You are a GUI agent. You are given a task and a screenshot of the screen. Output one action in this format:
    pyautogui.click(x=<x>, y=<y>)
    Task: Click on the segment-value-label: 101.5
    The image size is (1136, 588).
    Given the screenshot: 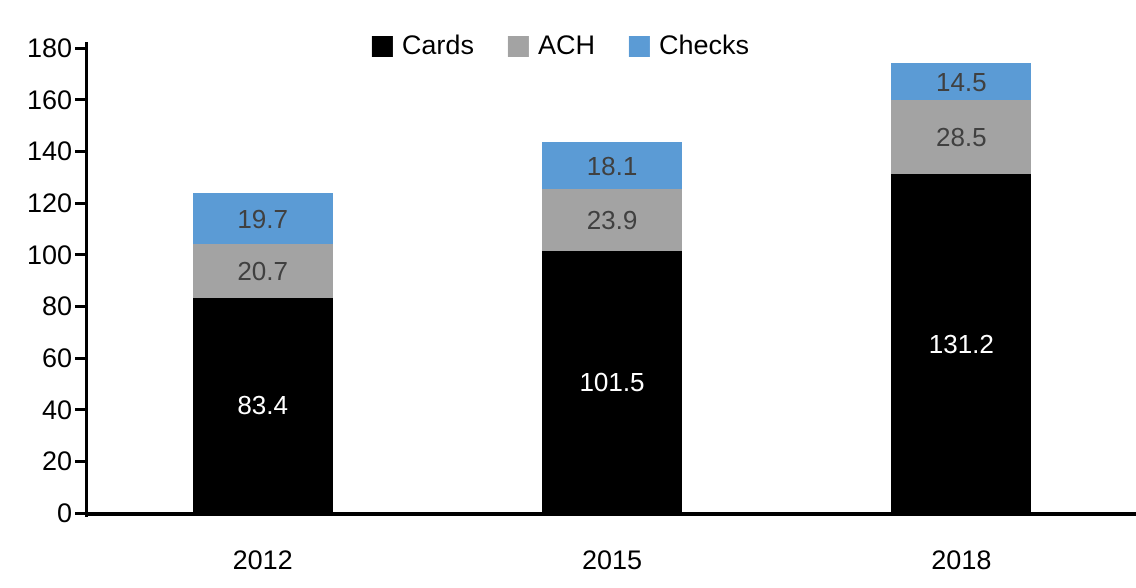 What is the action you would take?
    pyautogui.click(x=612, y=381)
    